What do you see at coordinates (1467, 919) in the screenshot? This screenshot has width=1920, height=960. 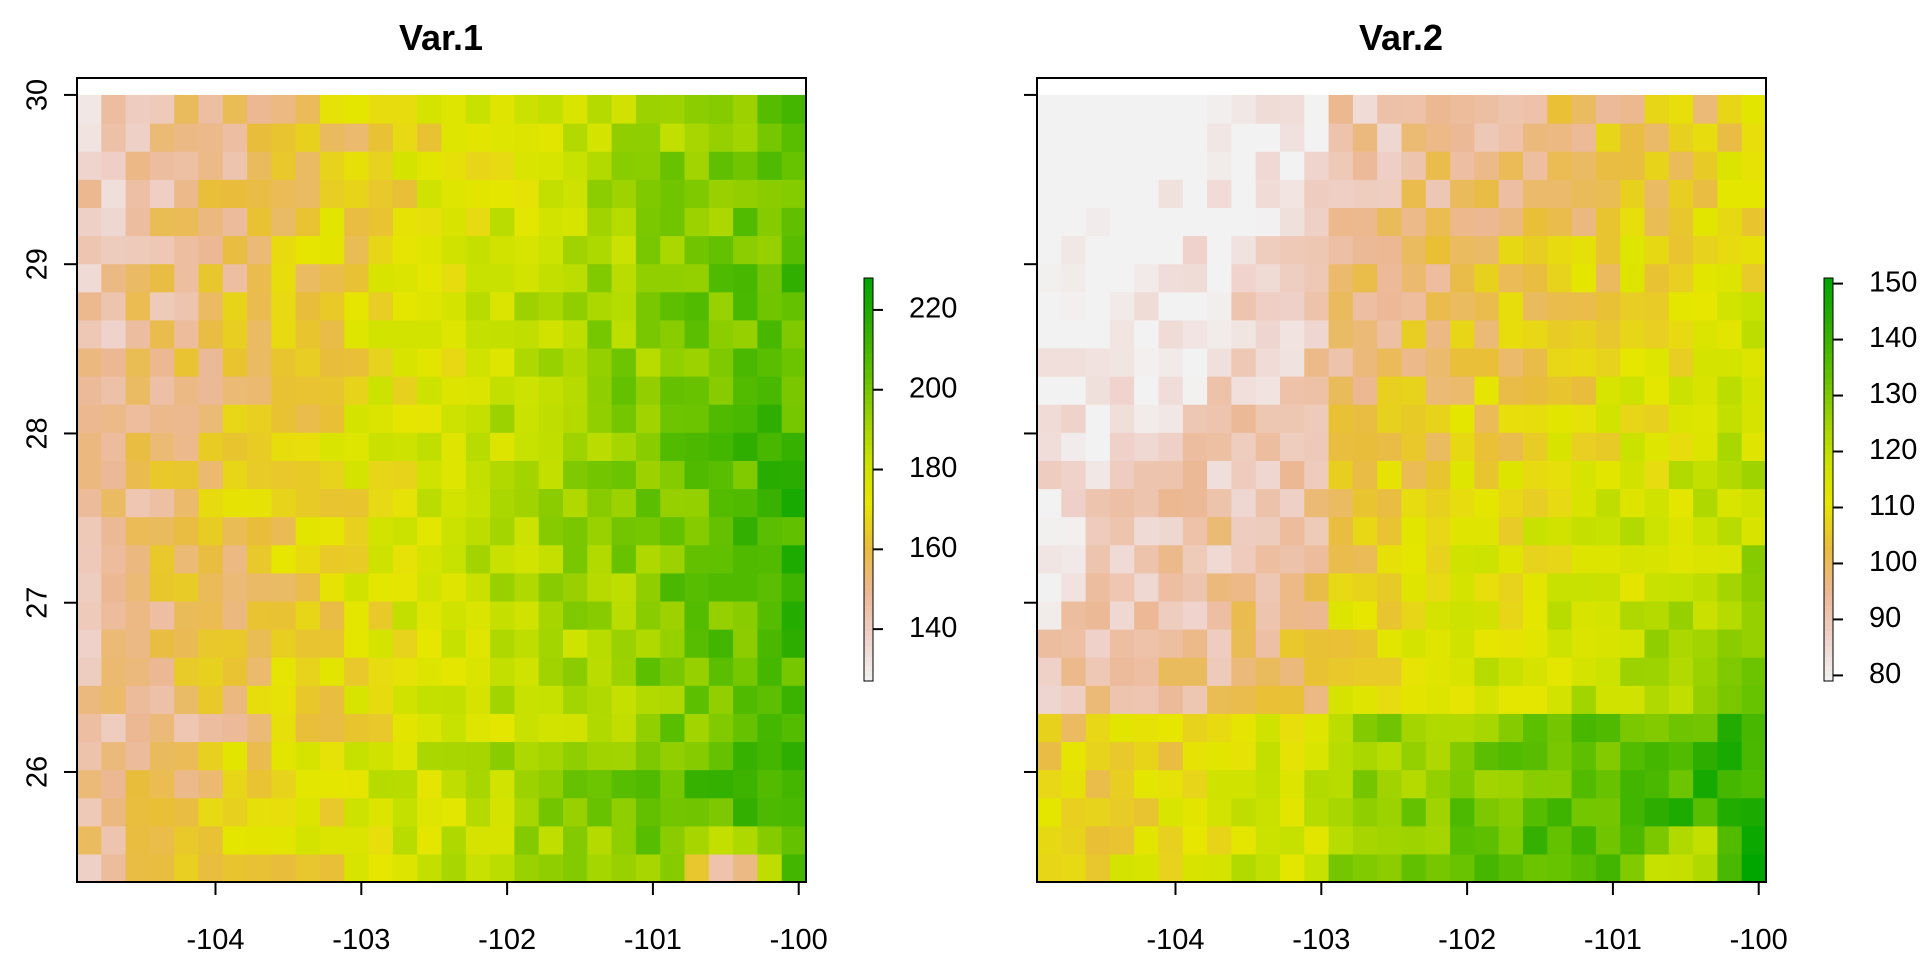 I see `x-axis-var2: -104 -103 -102 -101 -100` at bounding box center [1467, 919].